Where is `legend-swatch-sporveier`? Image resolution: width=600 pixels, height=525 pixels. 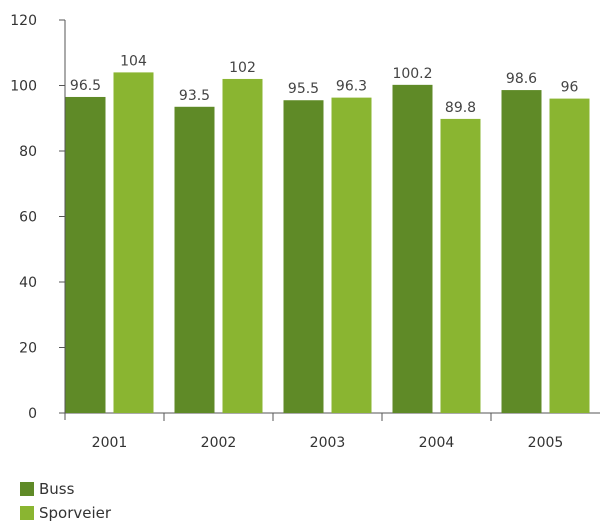 legend-swatch-sporveier is located at coordinates (27, 513).